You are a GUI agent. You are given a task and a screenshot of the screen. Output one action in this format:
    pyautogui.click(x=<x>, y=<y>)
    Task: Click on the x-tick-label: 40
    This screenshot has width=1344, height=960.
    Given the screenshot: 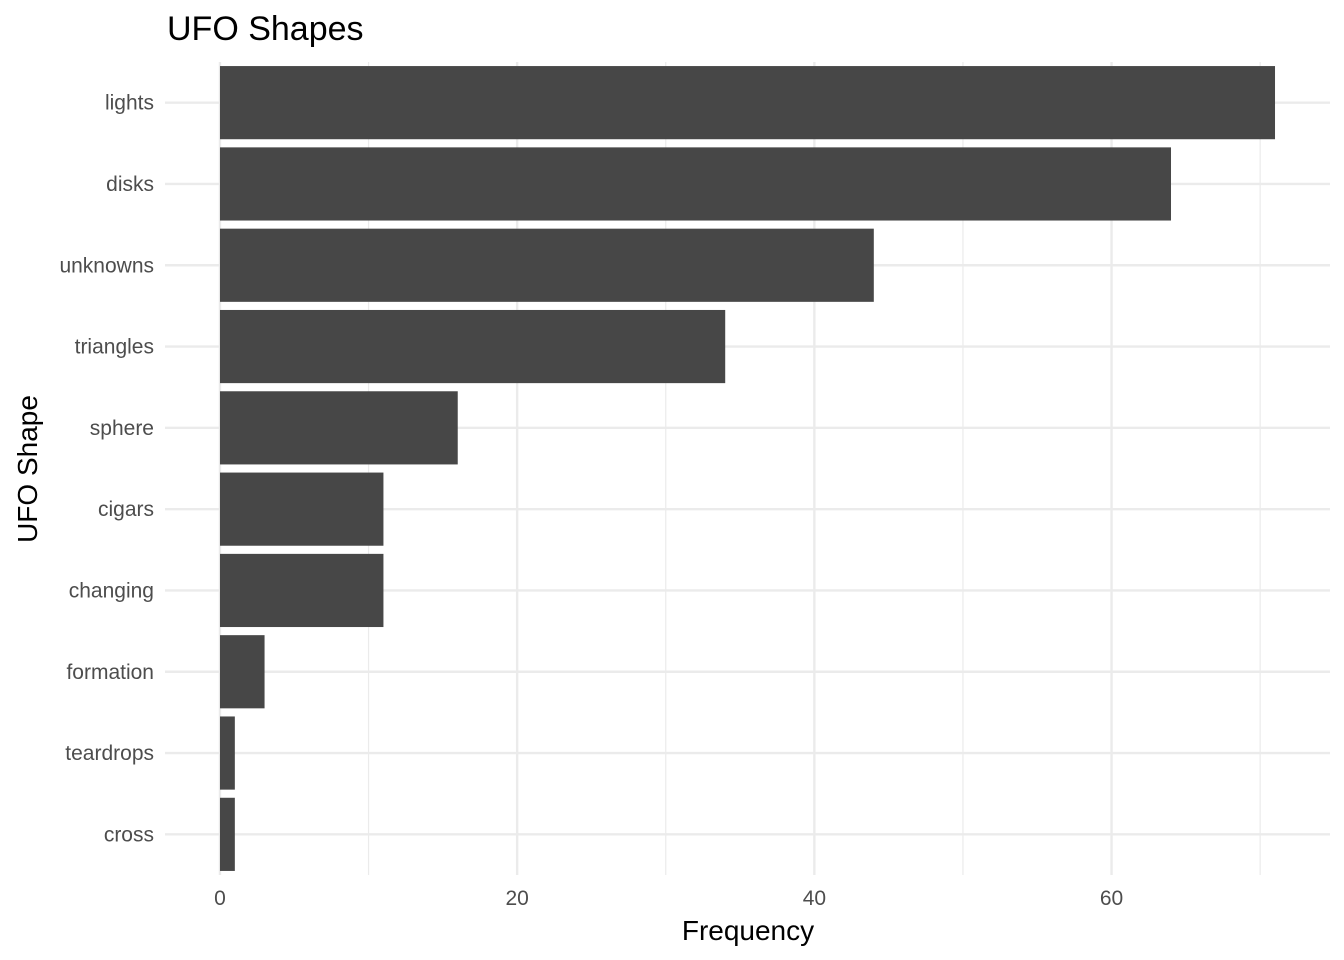 What is the action you would take?
    pyautogui.click(x=814, y=898)
    